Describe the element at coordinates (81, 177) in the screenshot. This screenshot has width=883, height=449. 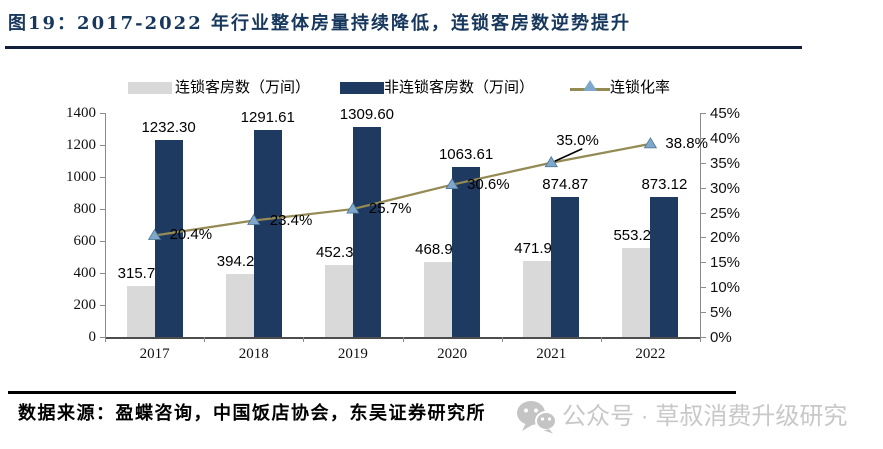
I see `y-axis-left-label: 1000` at that location.